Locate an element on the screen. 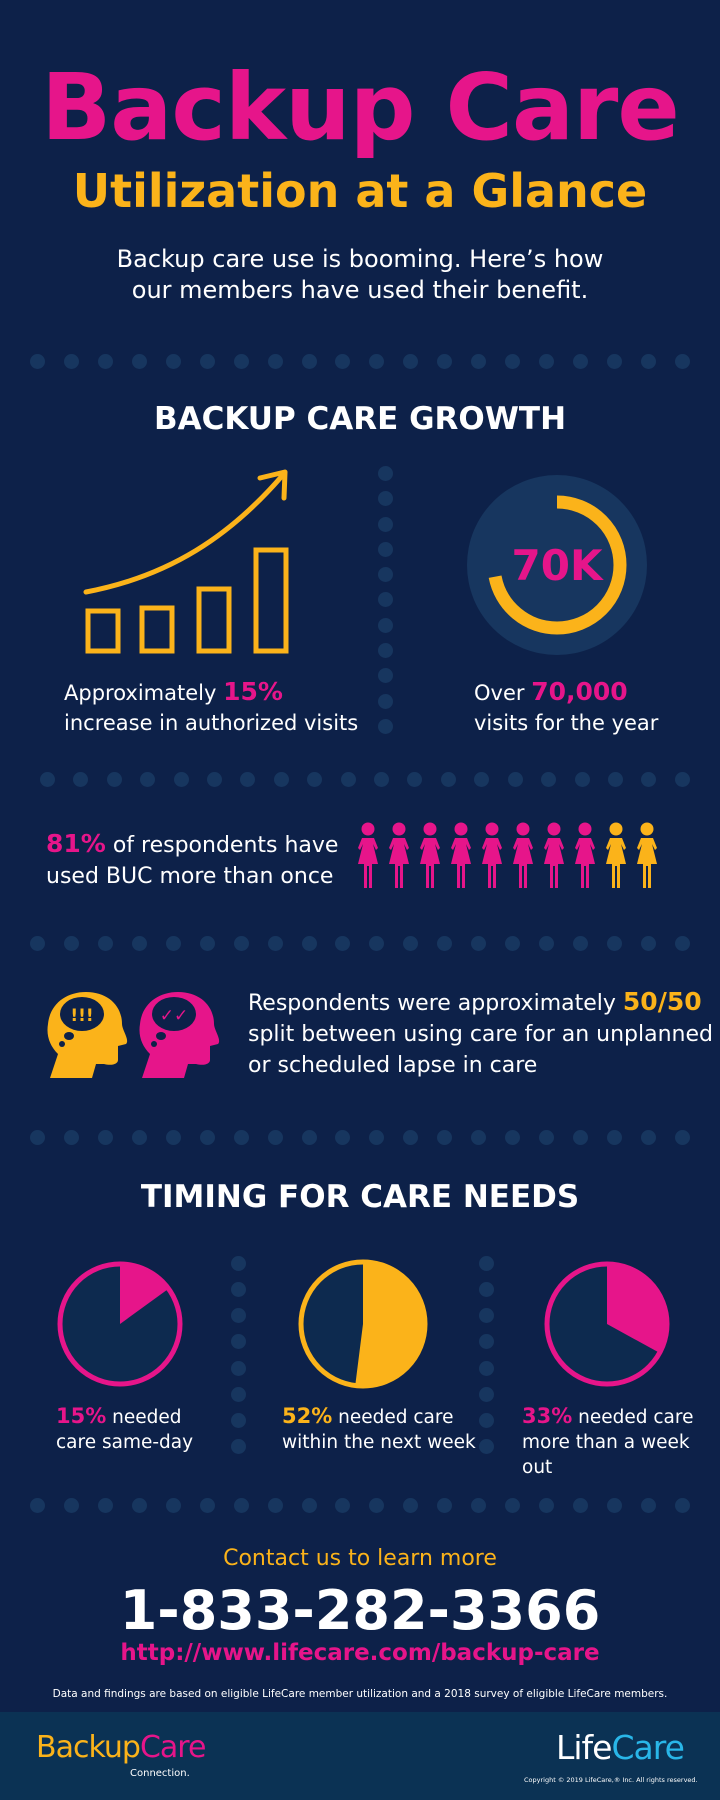  timing-text-3a: needed care is located at coordinates (633, 1417).